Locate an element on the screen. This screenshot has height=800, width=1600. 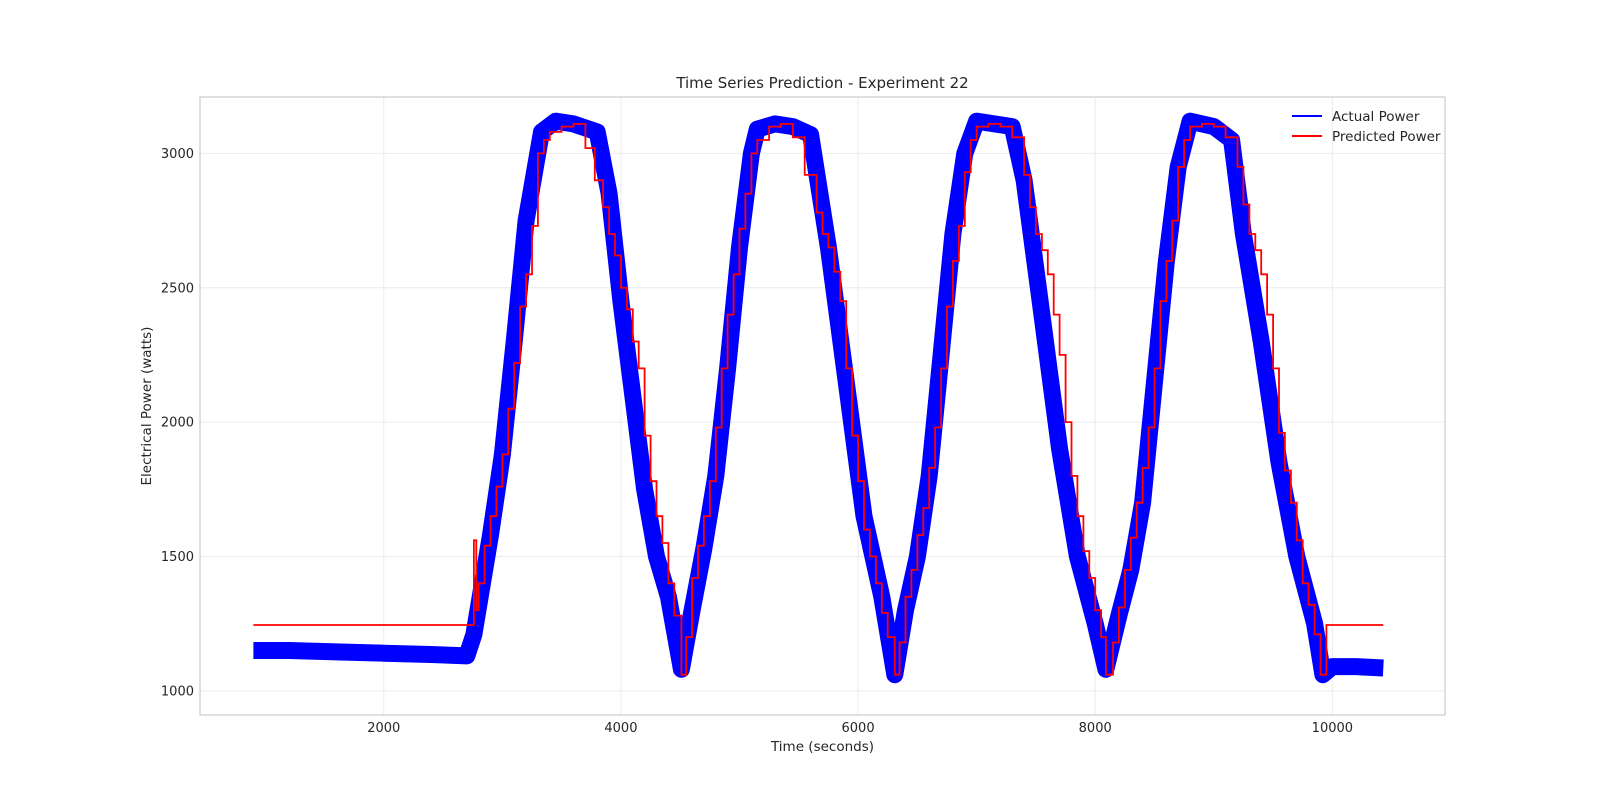
x-tick-label: 8000 is located at coordinates (1095, 728).